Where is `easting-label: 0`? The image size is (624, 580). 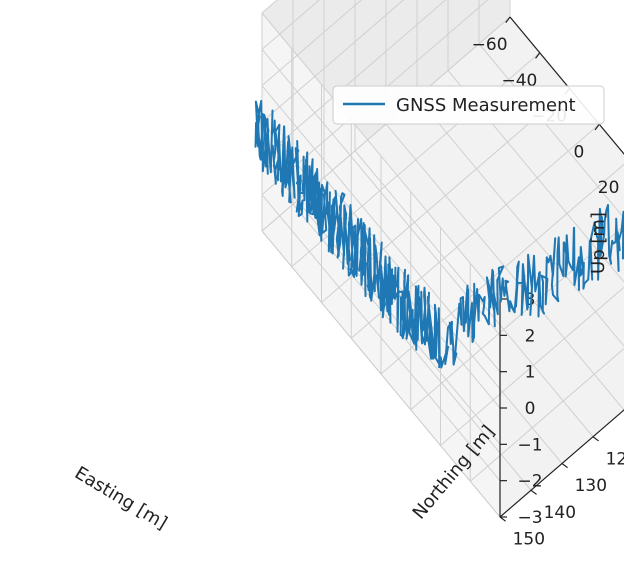
easting-label: 0 is located at coordinates (578, 152).